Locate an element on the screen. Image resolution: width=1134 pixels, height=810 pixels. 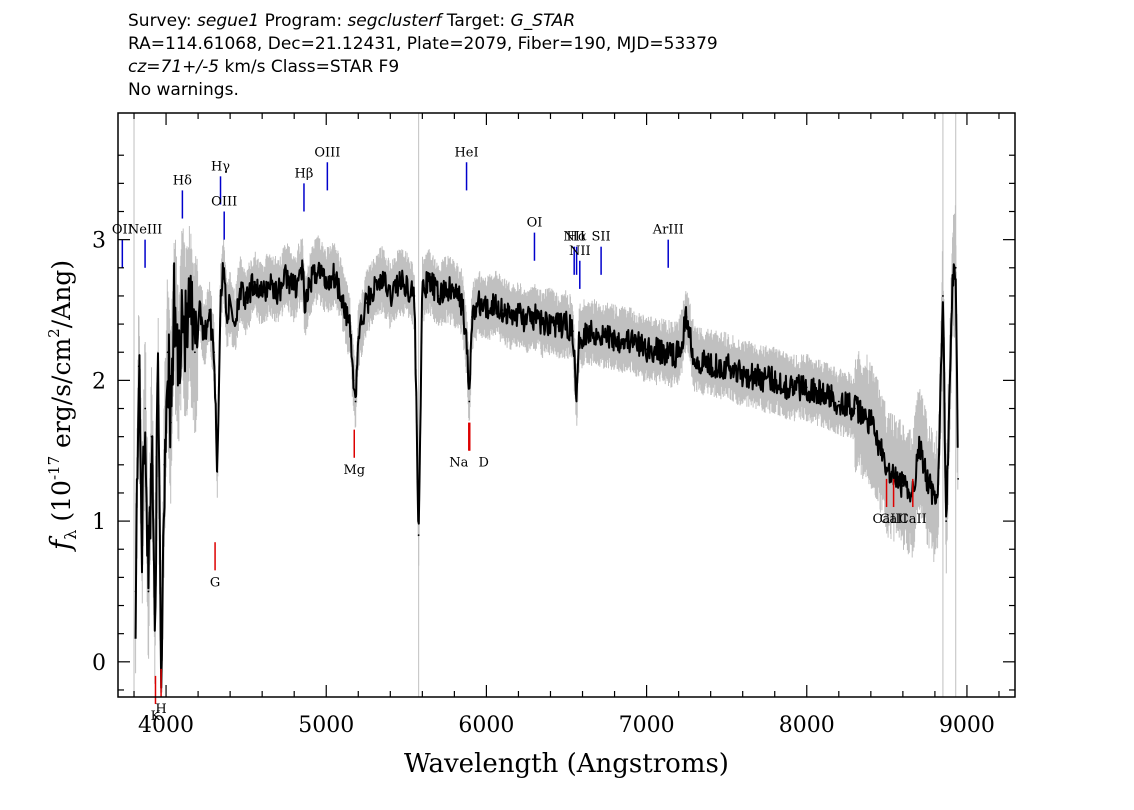
x-axis-label: Wavelength (Angstroms) is located at coordinates (566, 764).